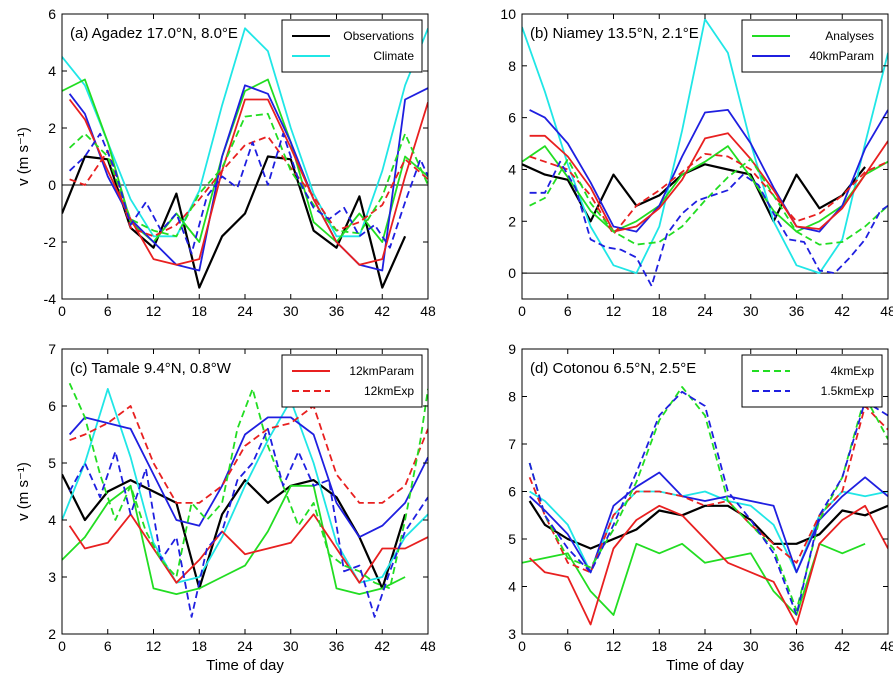 The height and width of the screenshot is (684, 893). I want to click on panel-title: (a) Agadez 17.0°N, 8.0°E, so click(154, 33).